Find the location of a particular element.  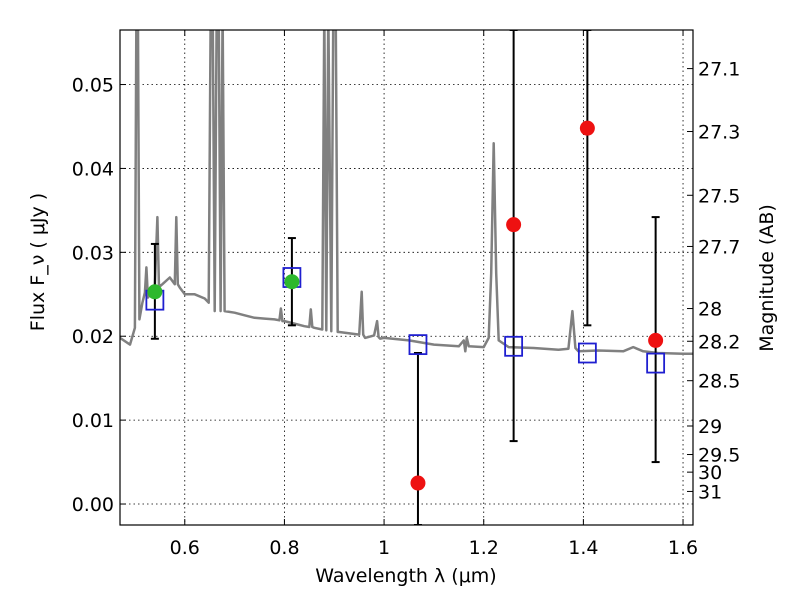

y-axis-title-right: Magnitude (AB) is located at coordinates (767, 278).